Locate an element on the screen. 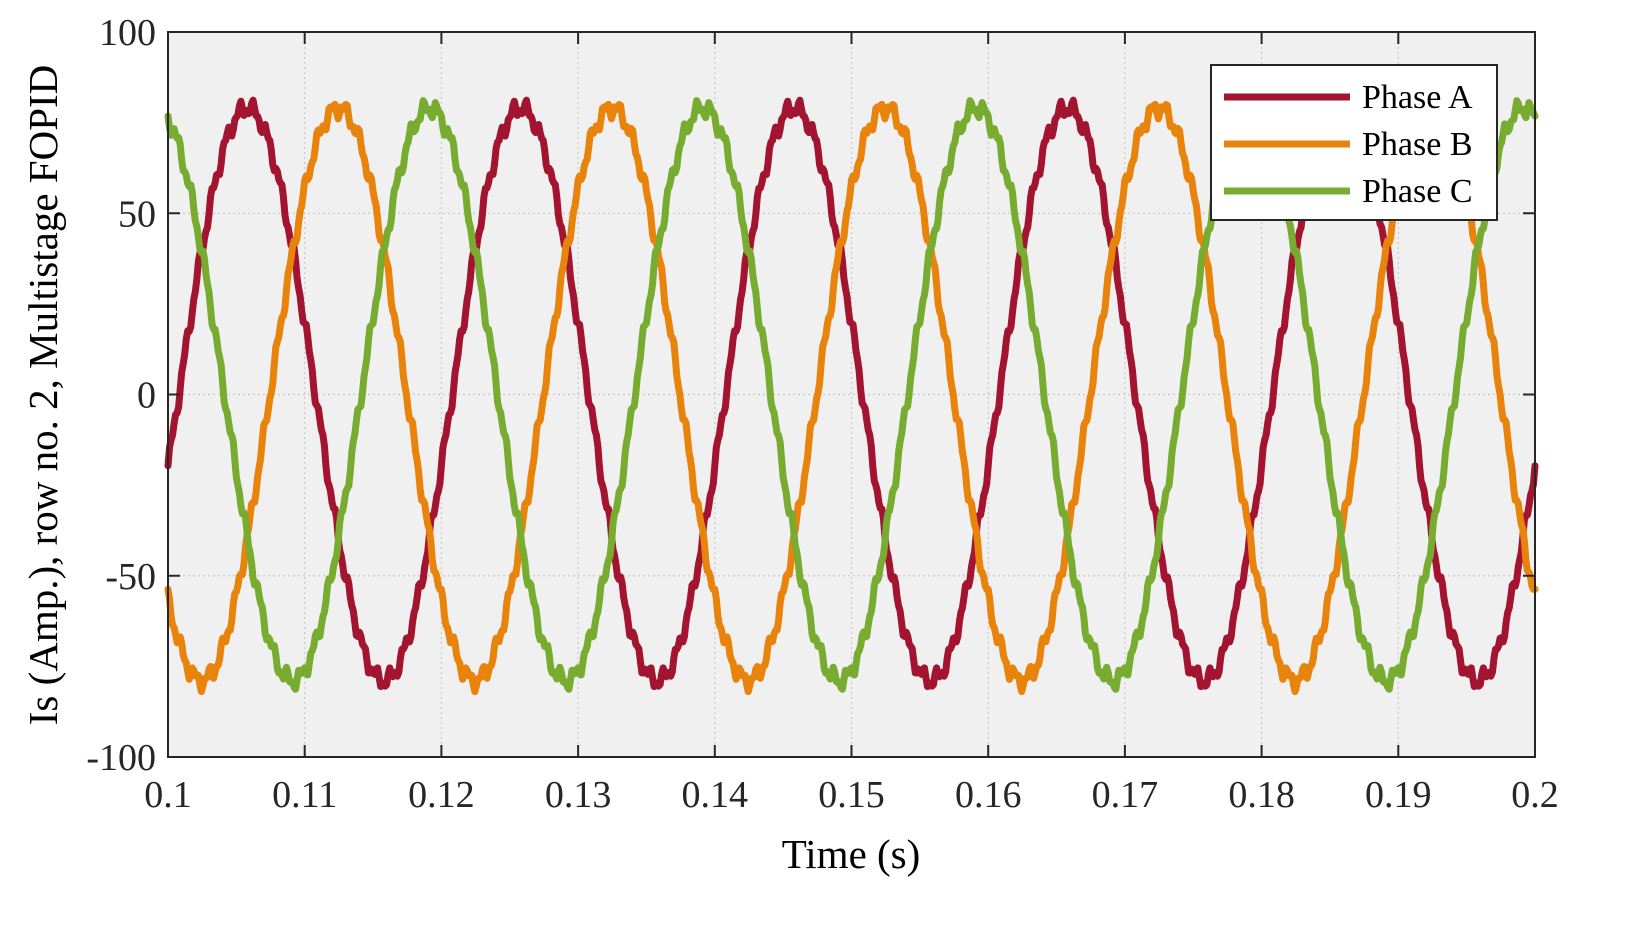 The image size is (1651, 930). x-tick-label: 0.15 is located at coordinates (851, 795).